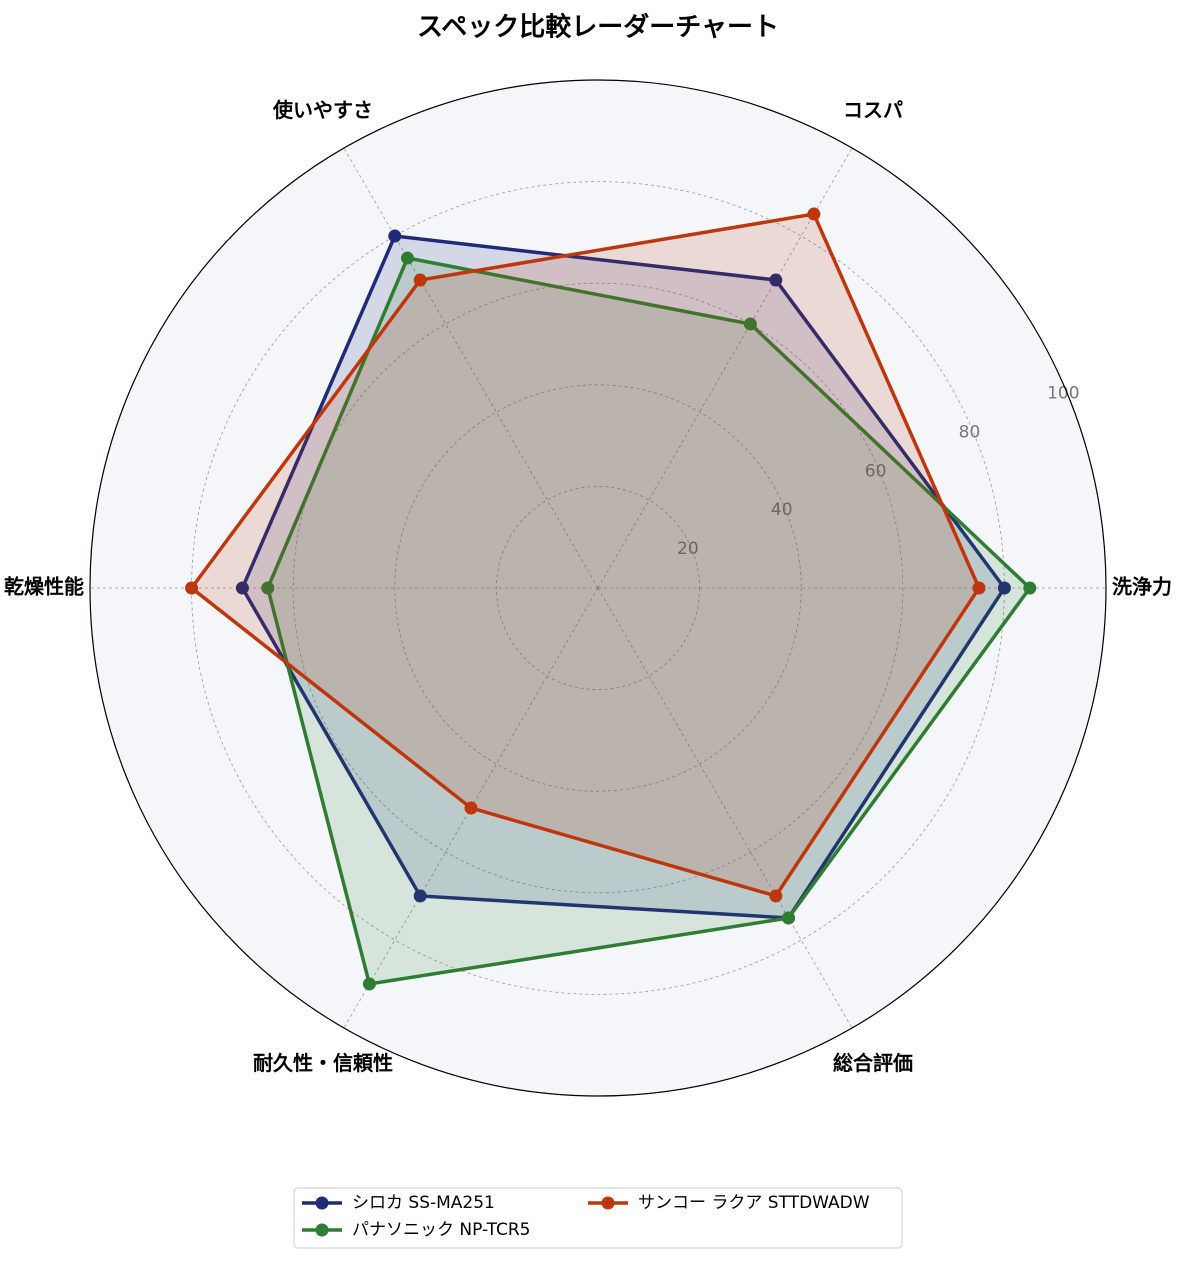 The width and height of the screenshot is (1185, 1268). I want to click on r-tick-label: 80, so click(970, 432).